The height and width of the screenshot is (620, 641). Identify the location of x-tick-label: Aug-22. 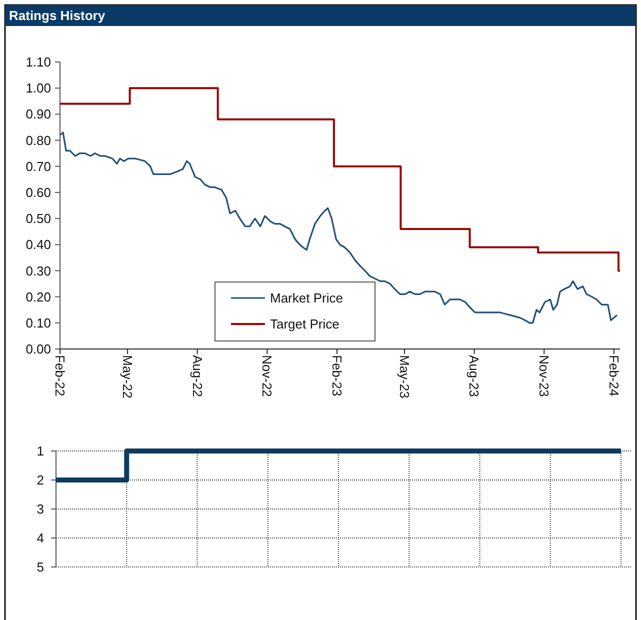
(197, 376).